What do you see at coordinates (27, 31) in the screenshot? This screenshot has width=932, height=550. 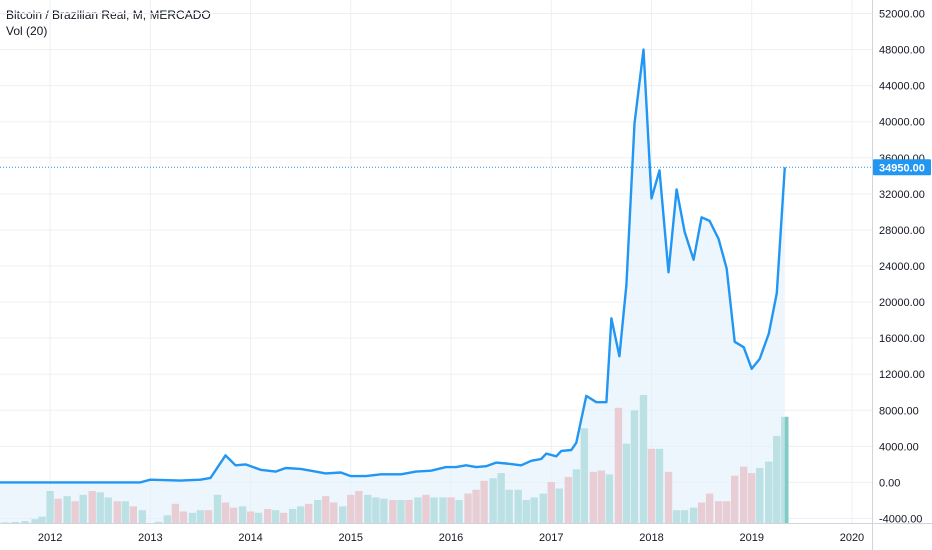 I see `volume-indicator-label: Vol (20)` at bounding box center [27, 31].